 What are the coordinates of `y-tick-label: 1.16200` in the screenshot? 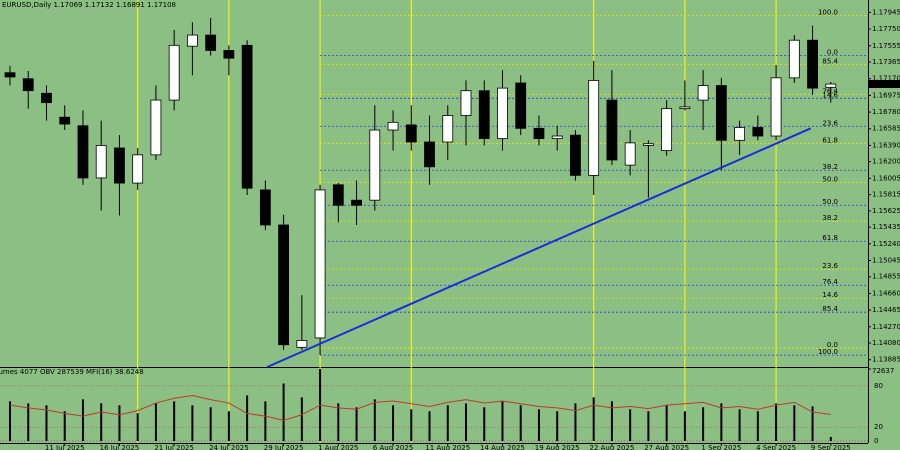 It's located at (886, 162).